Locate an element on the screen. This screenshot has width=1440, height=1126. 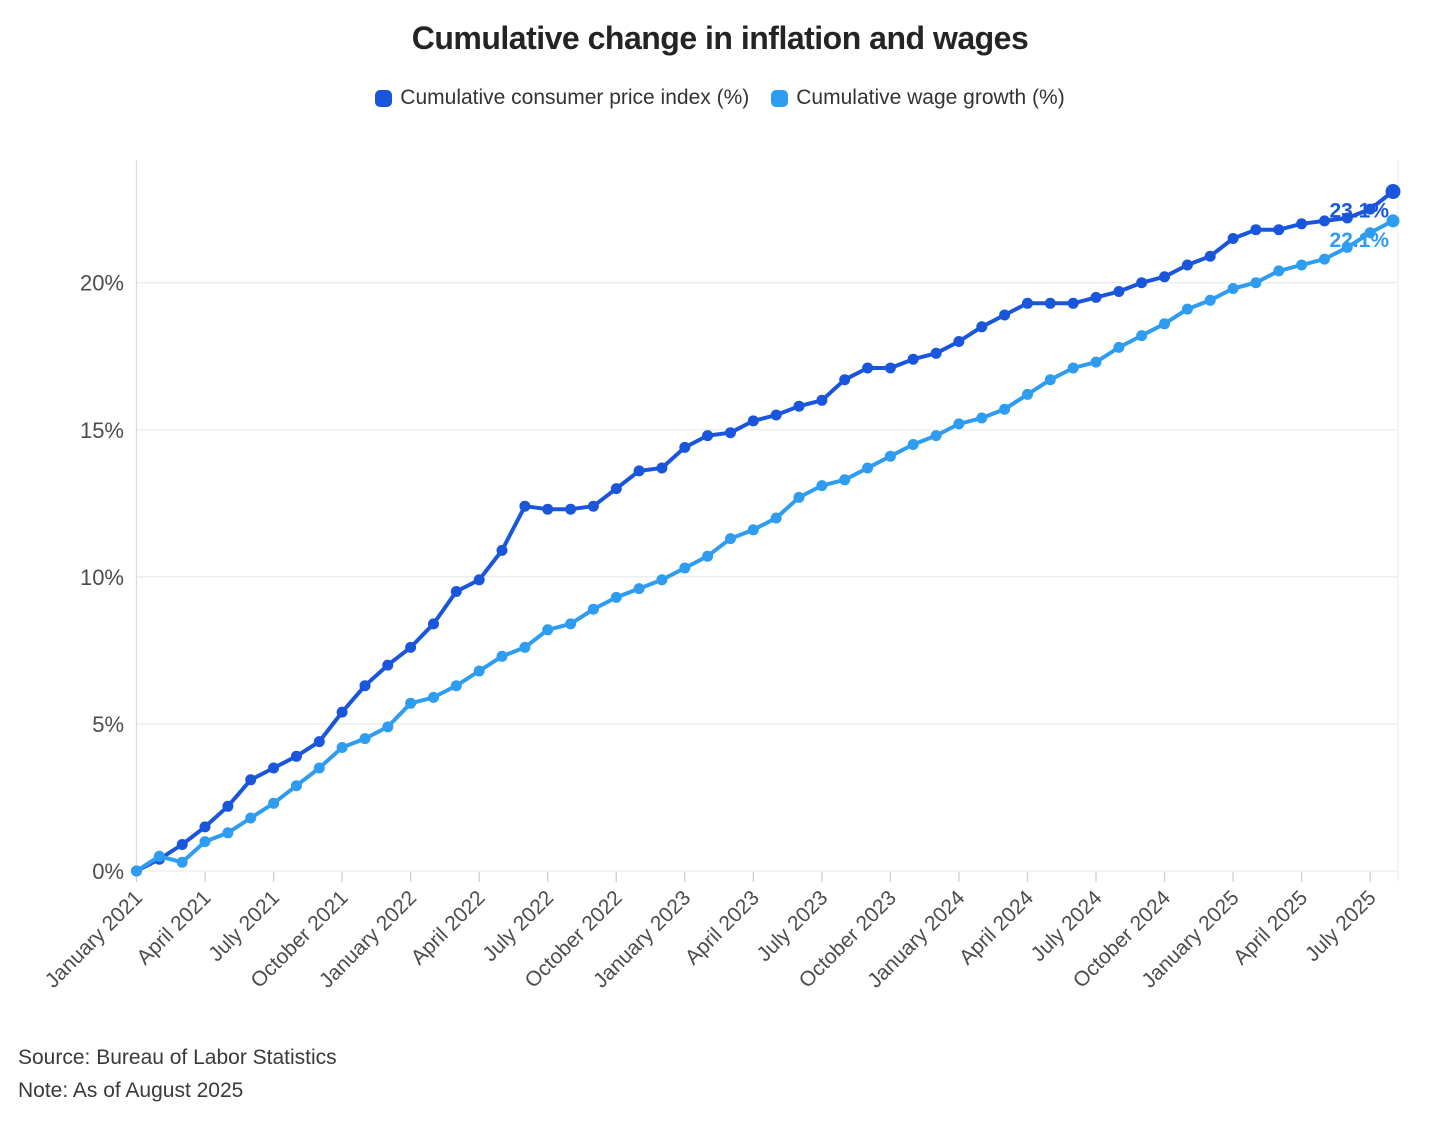
legend-swatch-cpi-icon is located at coordinates (384, 98).